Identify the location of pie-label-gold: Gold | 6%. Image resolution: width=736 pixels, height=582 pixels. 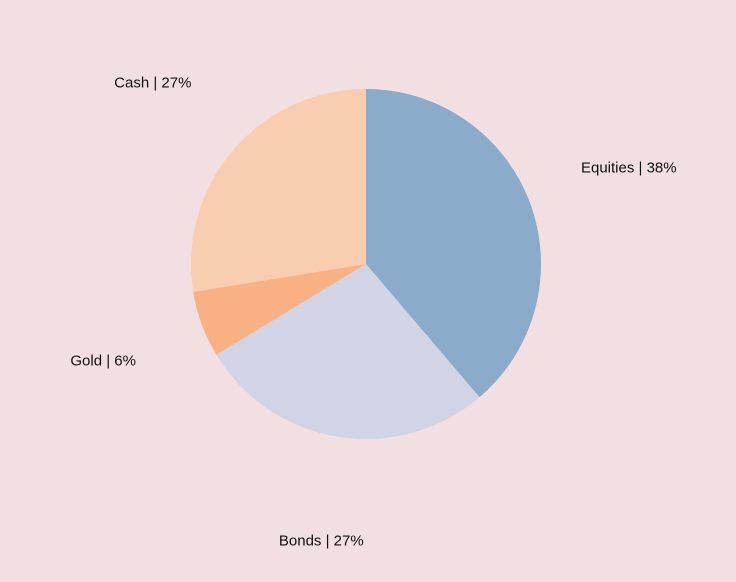
(103, 361).